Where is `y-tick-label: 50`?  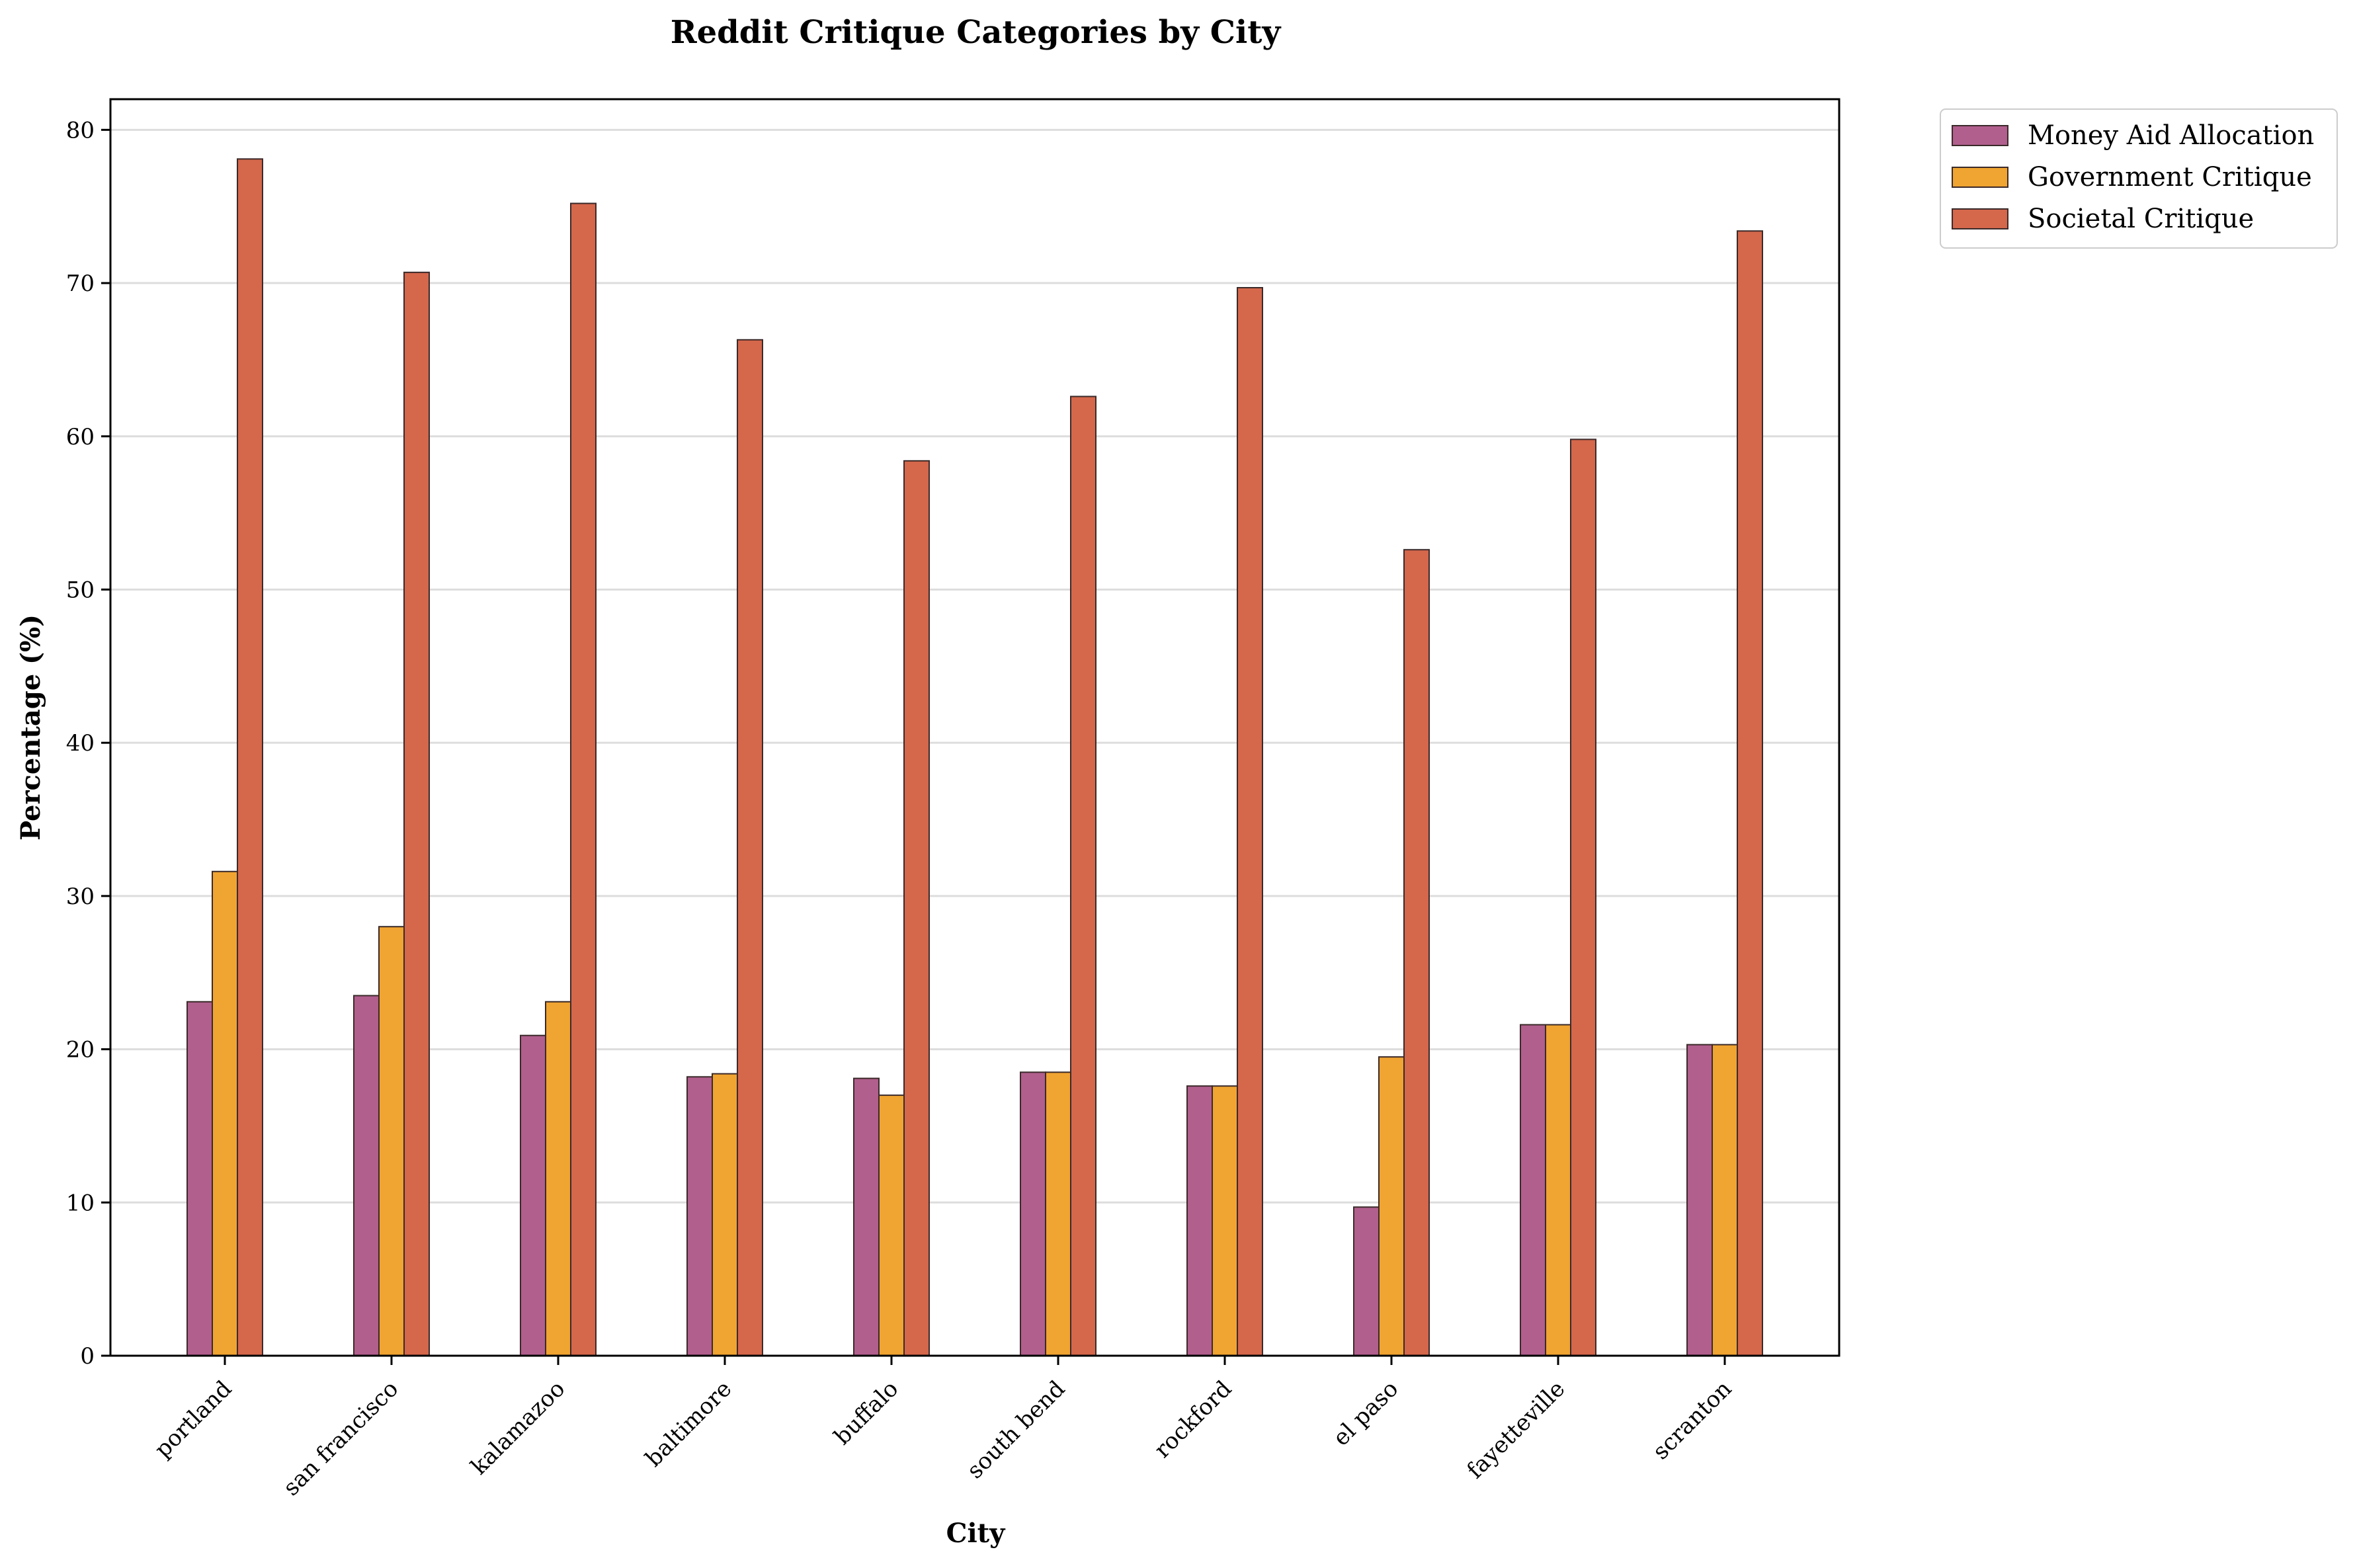 y-tick-label: 50 is located at coordinates (80, 590).